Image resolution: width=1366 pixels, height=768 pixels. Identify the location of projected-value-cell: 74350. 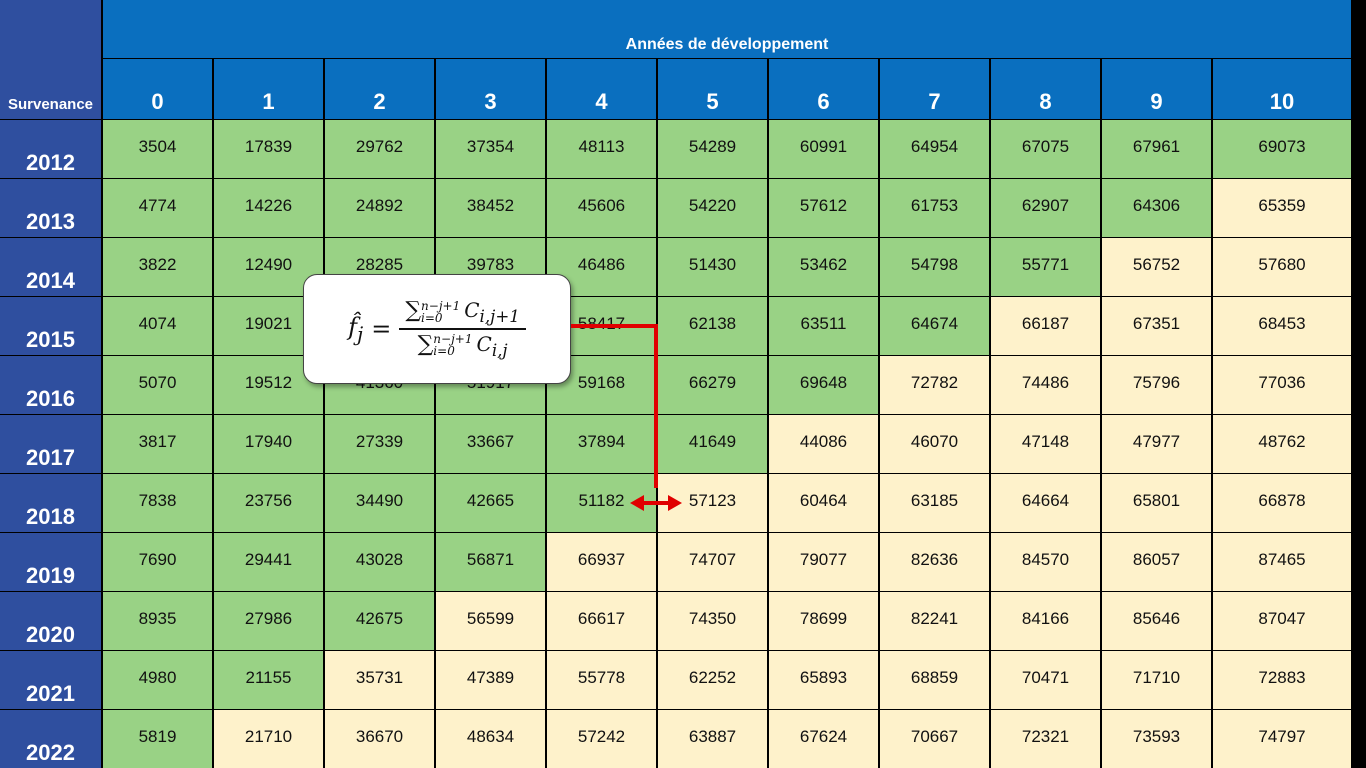
(712, 621).